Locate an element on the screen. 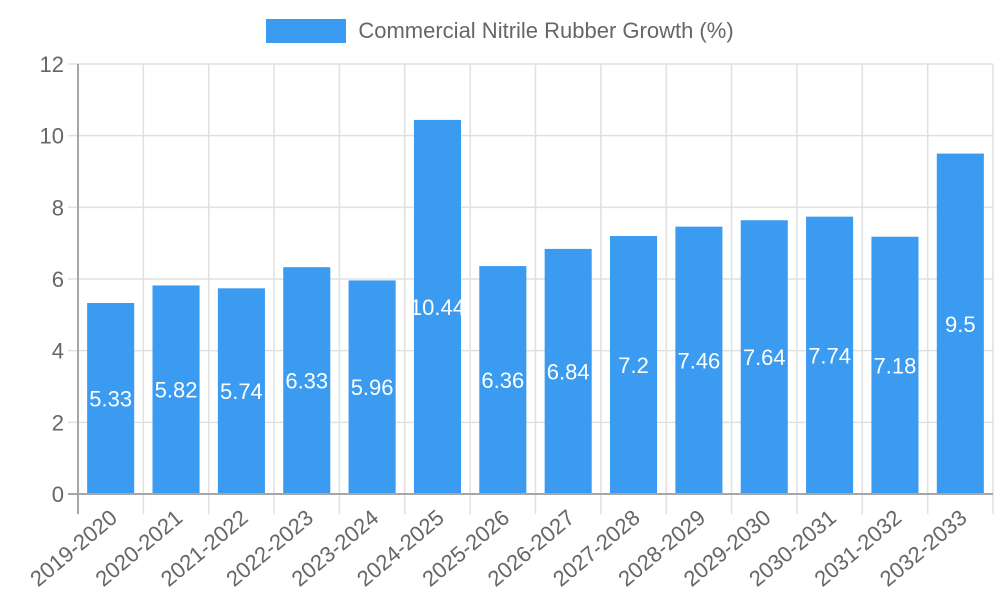  bar-value-label: 5.74 is located at coordinates (241, 391).